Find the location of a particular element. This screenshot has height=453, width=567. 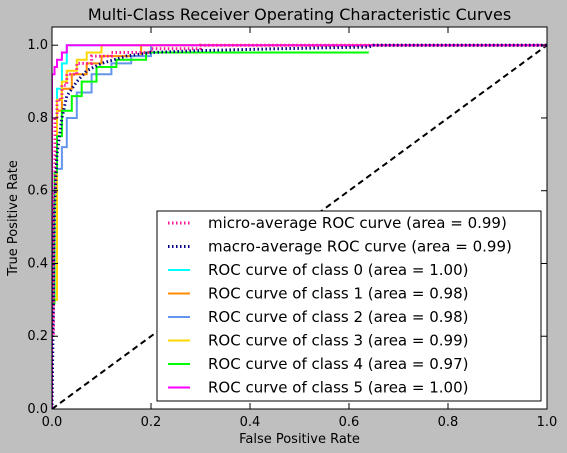

legend-label: macro-average ROC curve (area = 0.99) is located at coordinates (360, 247).